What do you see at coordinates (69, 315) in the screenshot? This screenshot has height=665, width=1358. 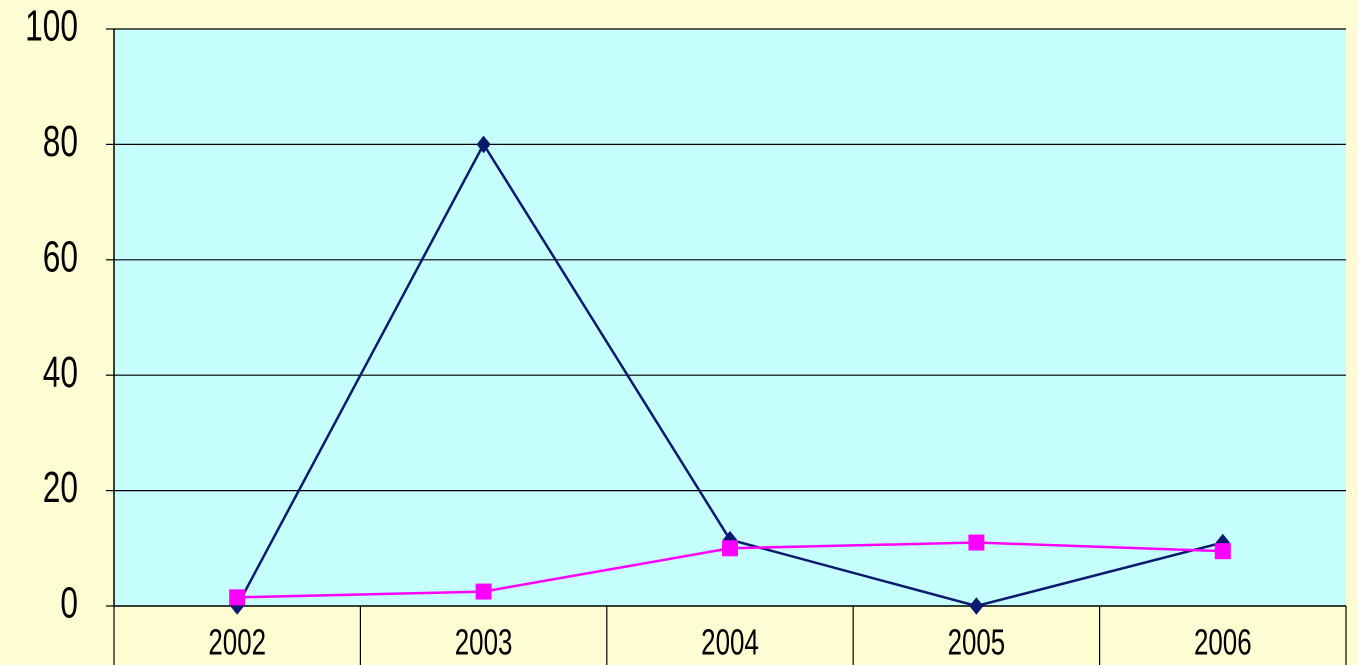 I see `y-axis-ticks: 0 20 40 60 80 100` at bounding box center [69, 315].